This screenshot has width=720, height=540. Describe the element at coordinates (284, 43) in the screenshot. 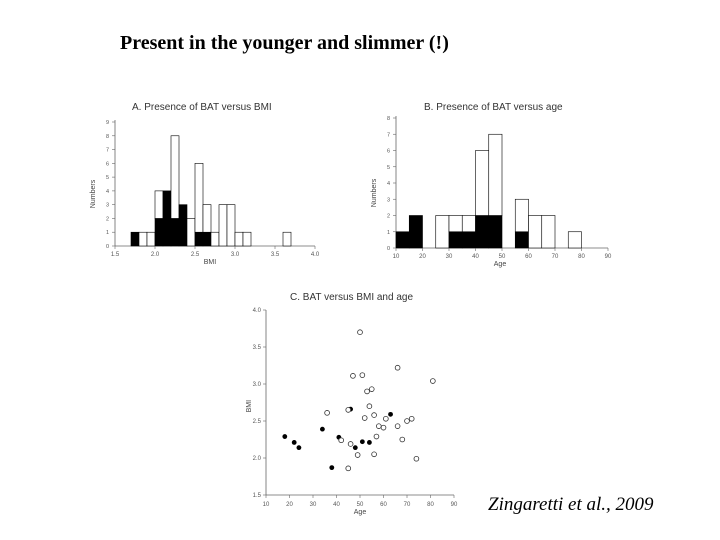

I see `slide-title: Present in the younger and slimmer (!)` at that location.